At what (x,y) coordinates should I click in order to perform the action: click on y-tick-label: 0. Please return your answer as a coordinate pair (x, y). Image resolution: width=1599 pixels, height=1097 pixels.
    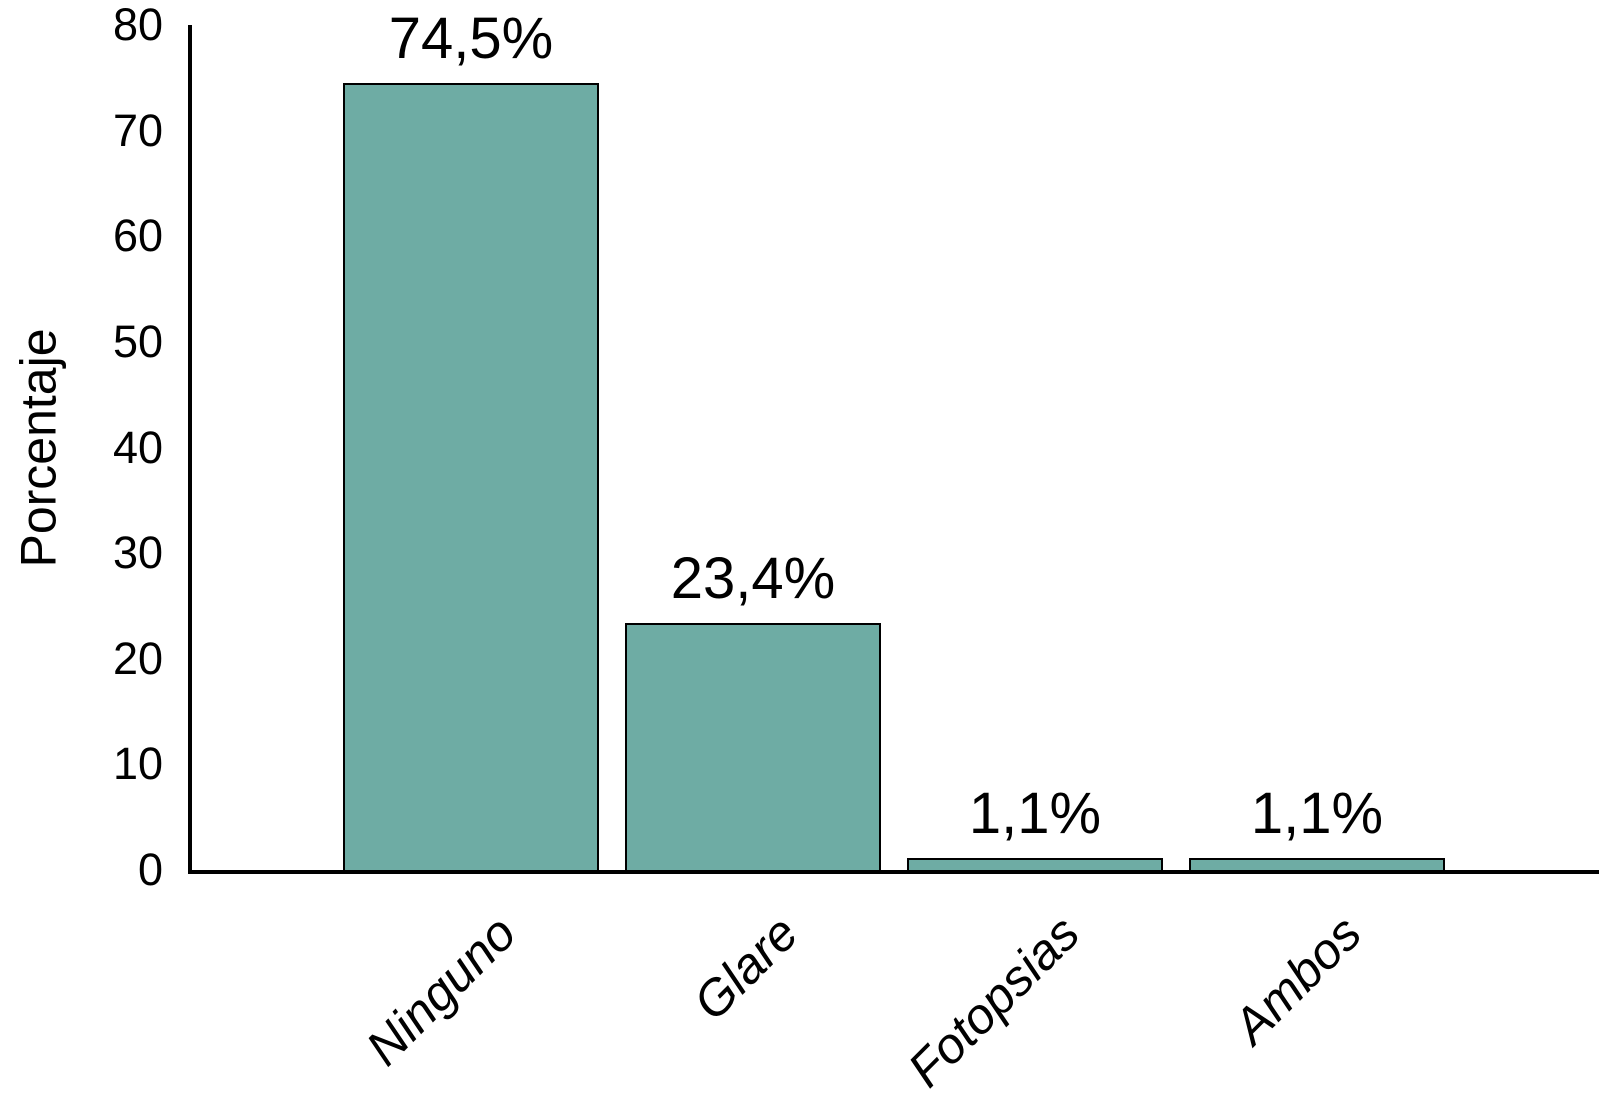
    Looking at the image, I should click on (150, 869).